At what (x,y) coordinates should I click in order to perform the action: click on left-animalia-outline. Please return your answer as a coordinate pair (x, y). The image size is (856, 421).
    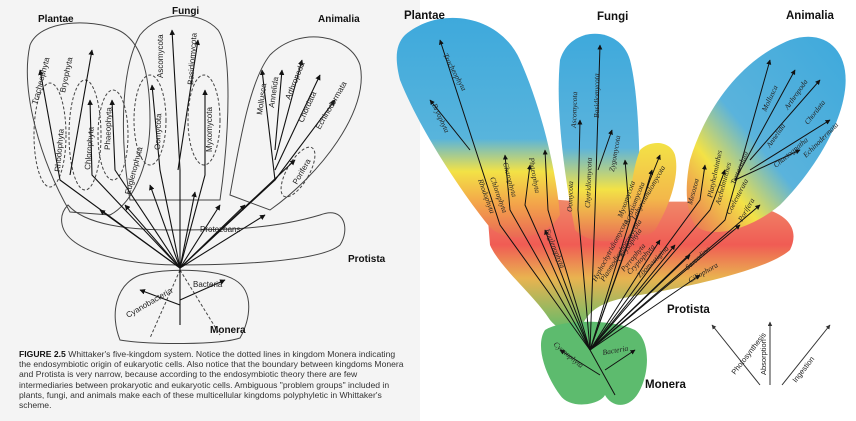
    Looking at the image, I should click on (295, 123).